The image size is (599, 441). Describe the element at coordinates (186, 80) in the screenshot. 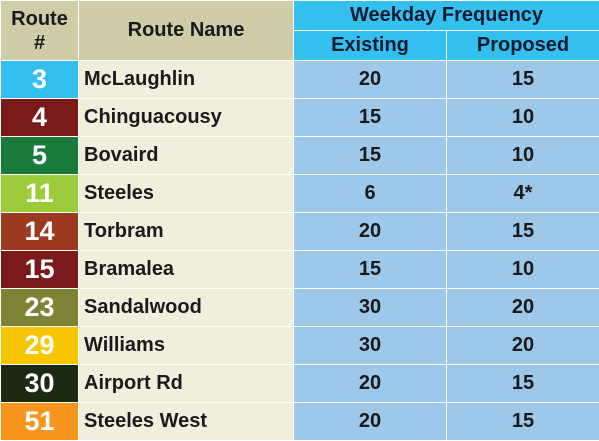

I see `route-name-cell: McLaughlin` at that location.